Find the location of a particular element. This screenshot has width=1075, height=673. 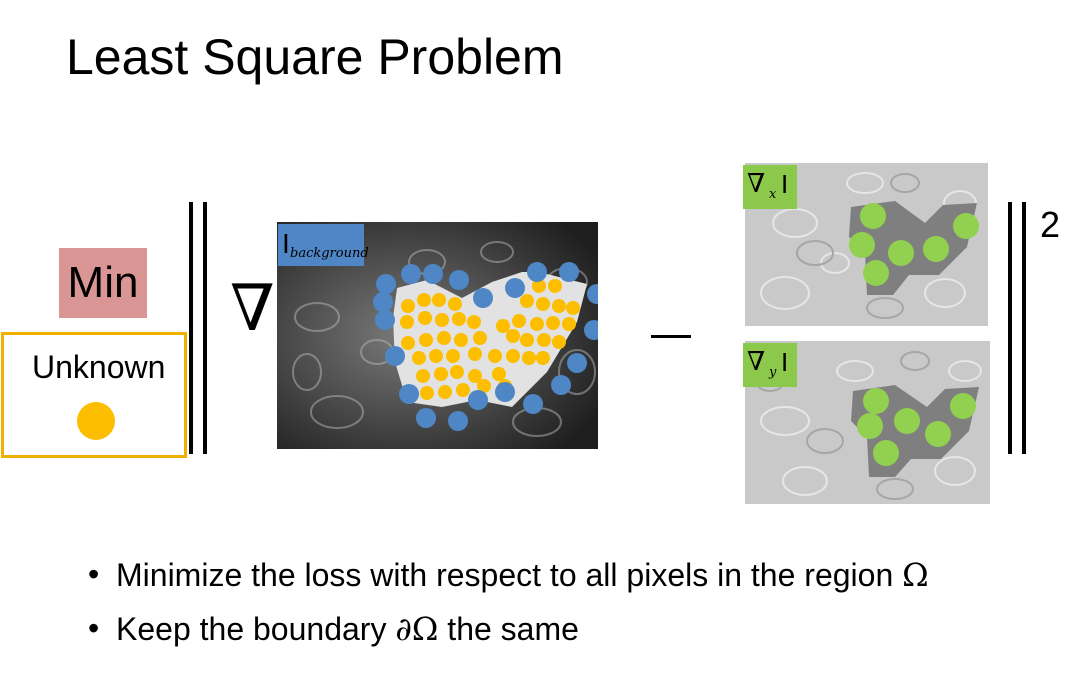

boundary-symbol: ∂Ω is located at coordinates (417, 629).